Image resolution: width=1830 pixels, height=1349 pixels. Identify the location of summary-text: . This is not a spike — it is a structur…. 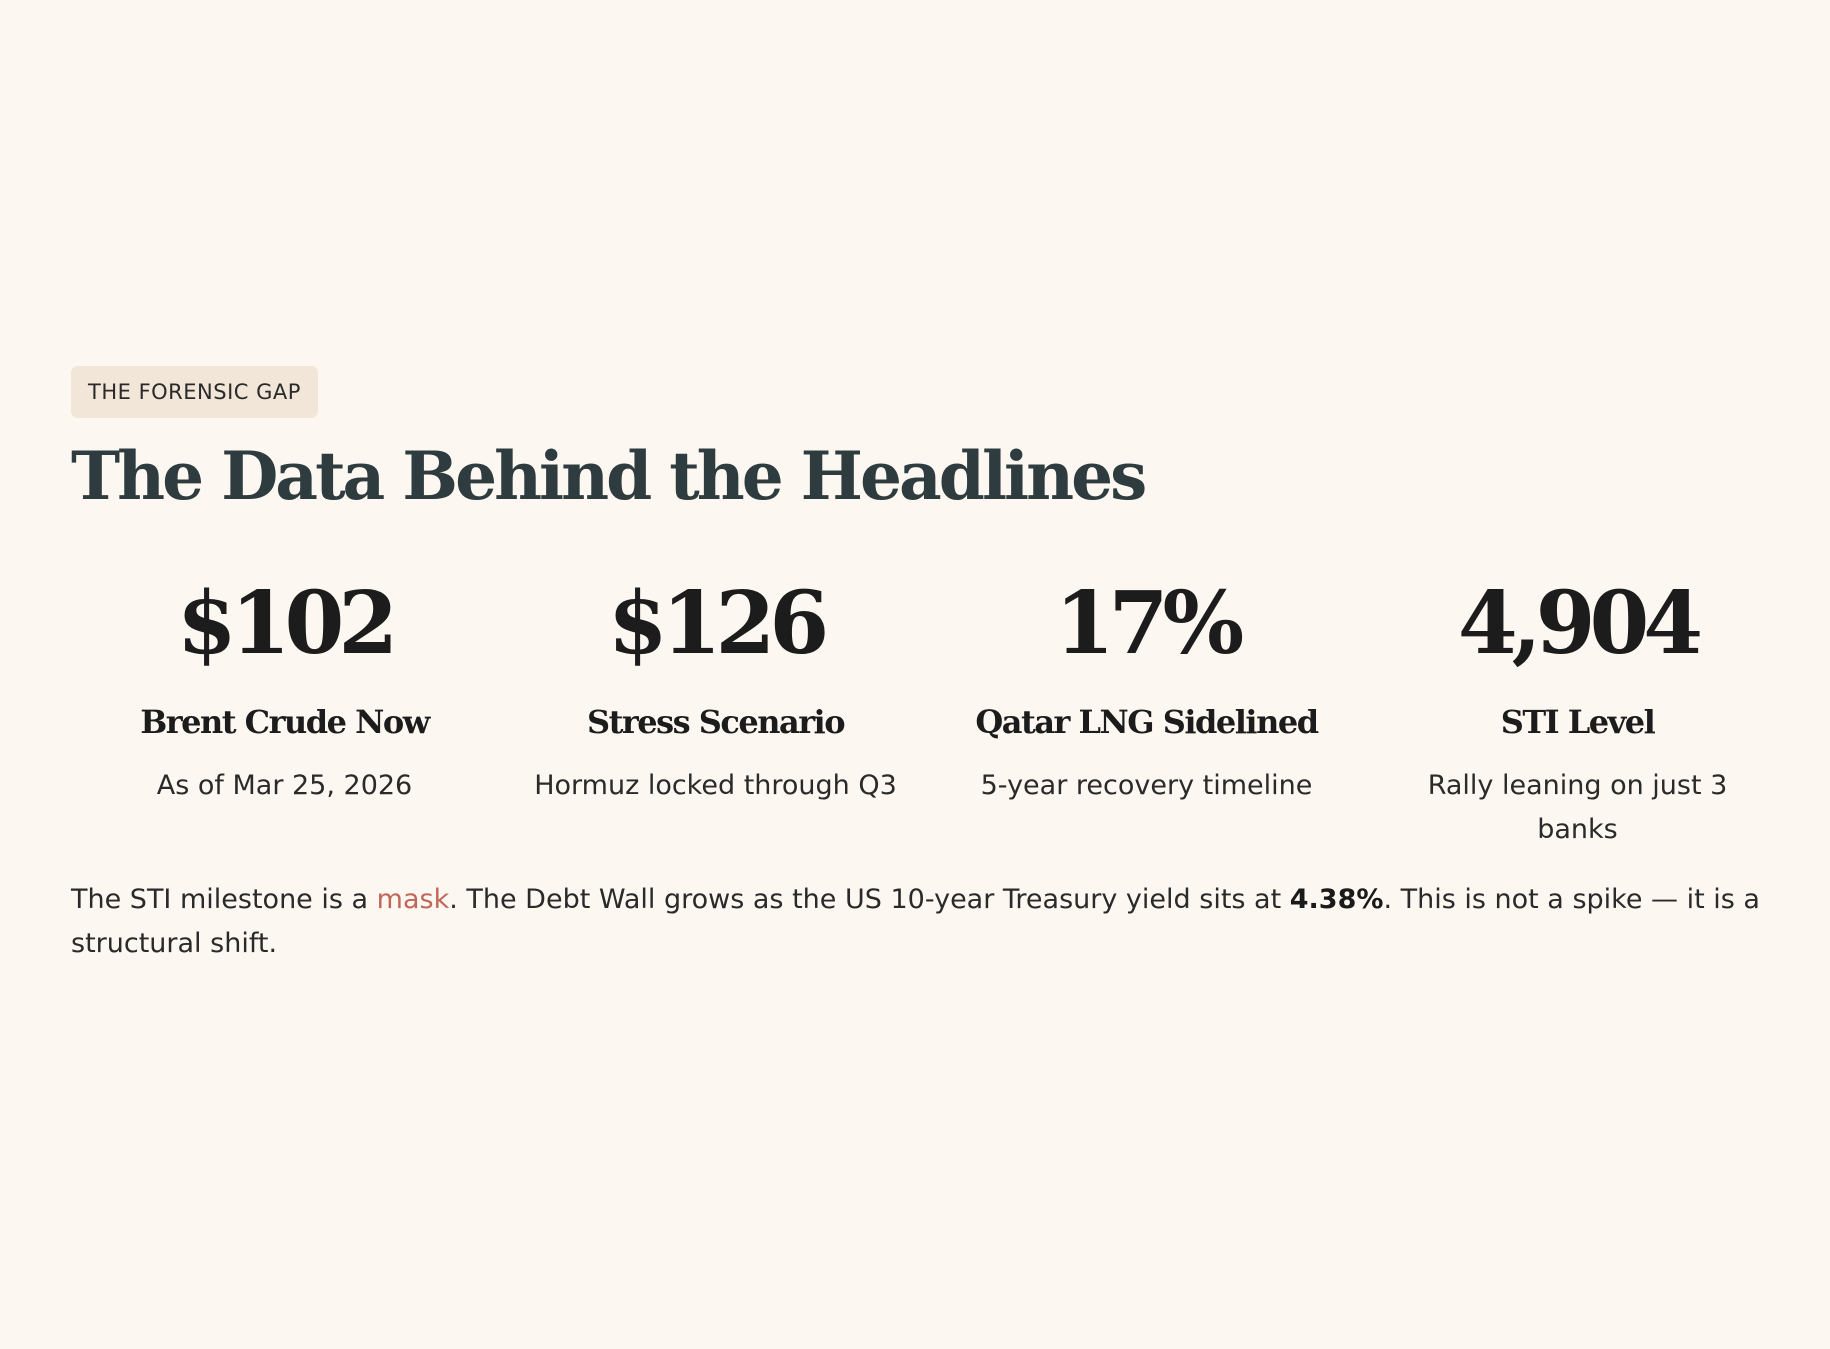
(915, 921).